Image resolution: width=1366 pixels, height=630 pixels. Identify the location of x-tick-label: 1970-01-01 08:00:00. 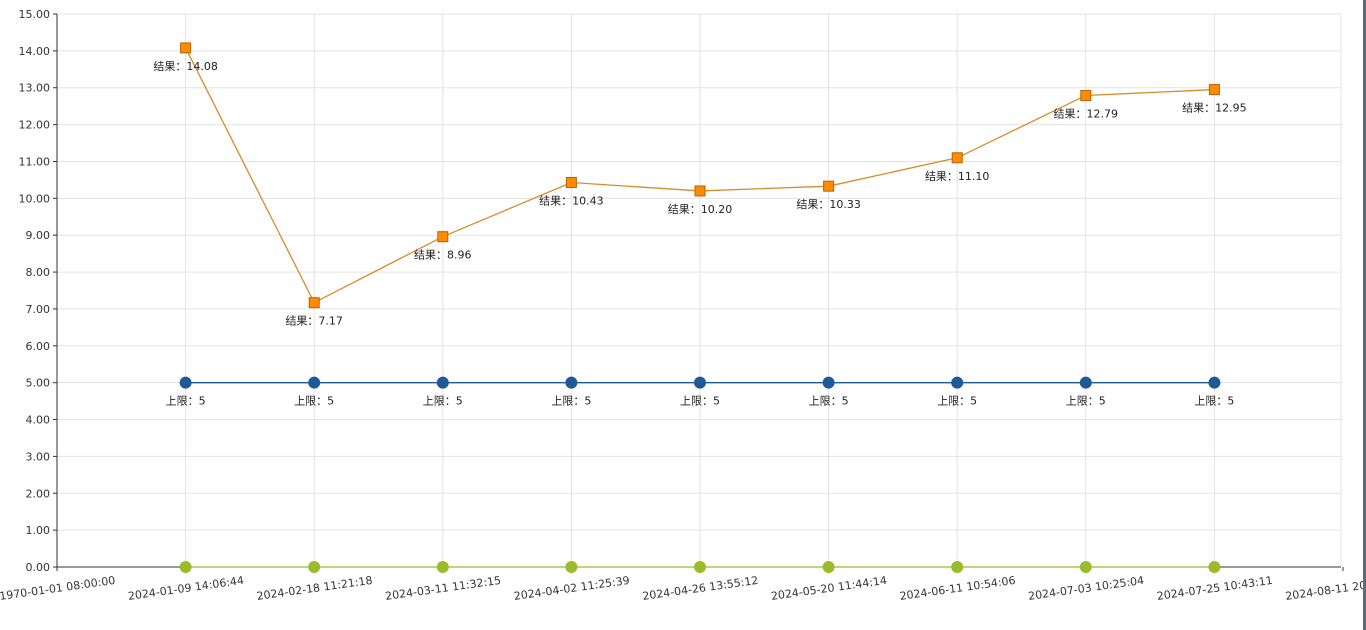
(58, 588).